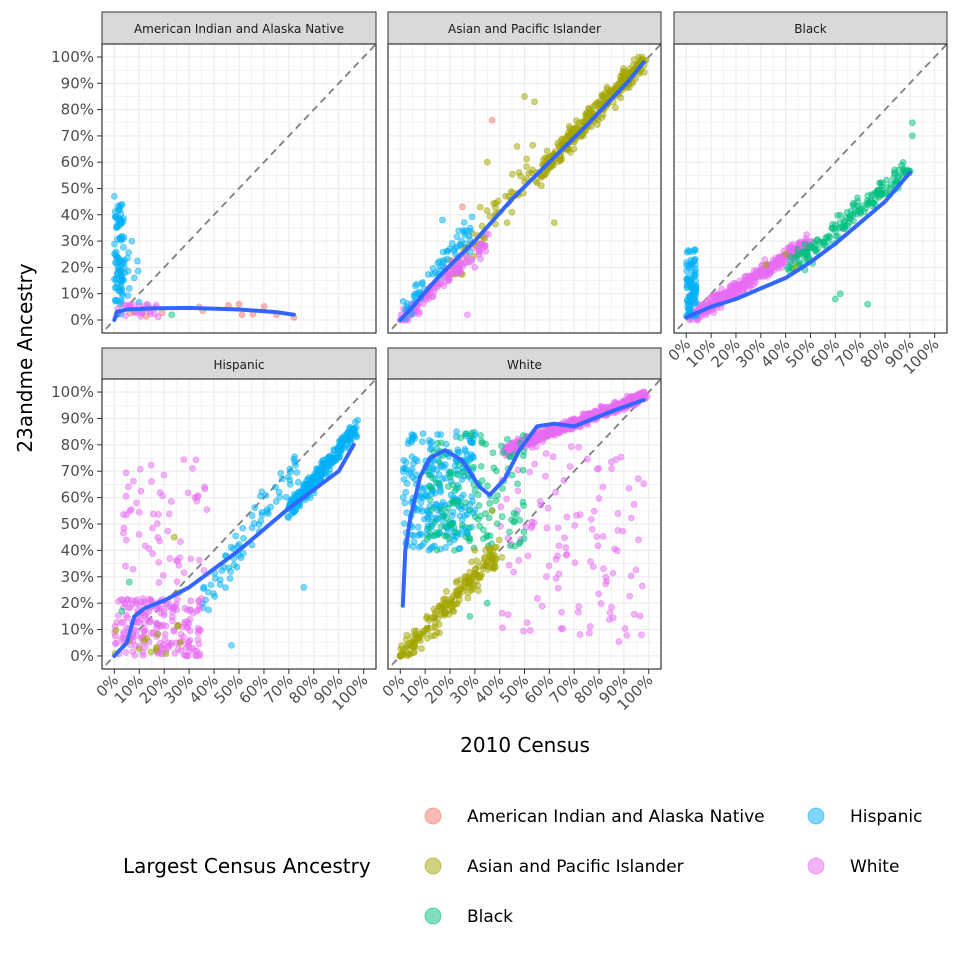 The image size is (960, 960). What do you see at coordinates (525, 745) in the screenshot?
I see `x-axis-title: 2010 Census` at bounding box center [525, 745].